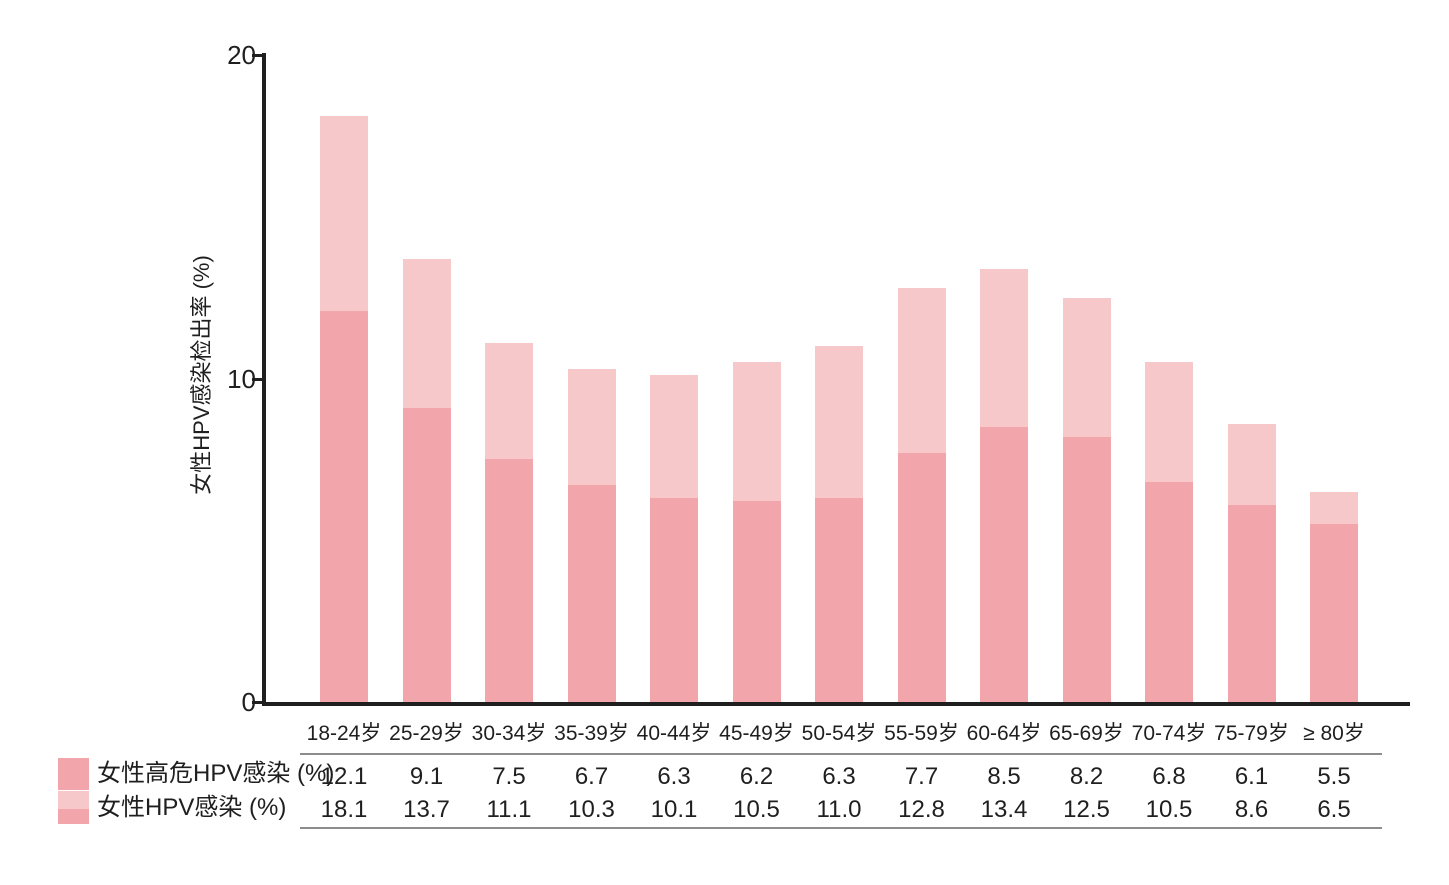 Image resolution: width=1449 pixels, height=885 pixels. I want to click on total-series-swatch, so click(73, 807).